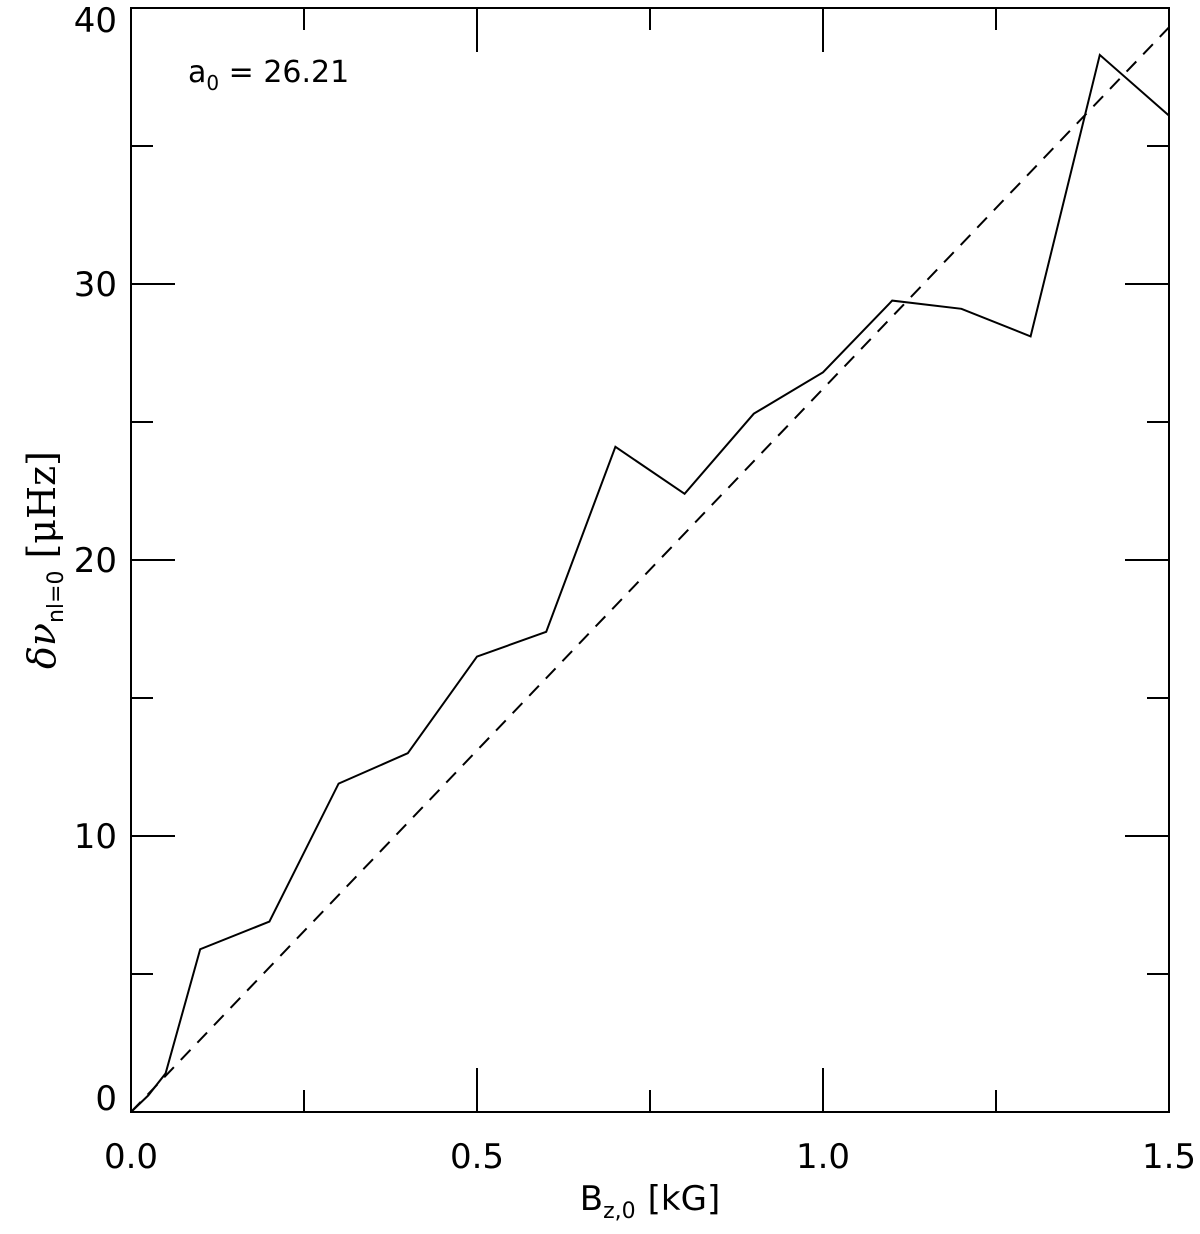 This screenshot has width=1200, height=1234. Describe the element at coordinates (42, 505) in the screenshot. I see `y-axis-label-unit: [μHz]` at that location.